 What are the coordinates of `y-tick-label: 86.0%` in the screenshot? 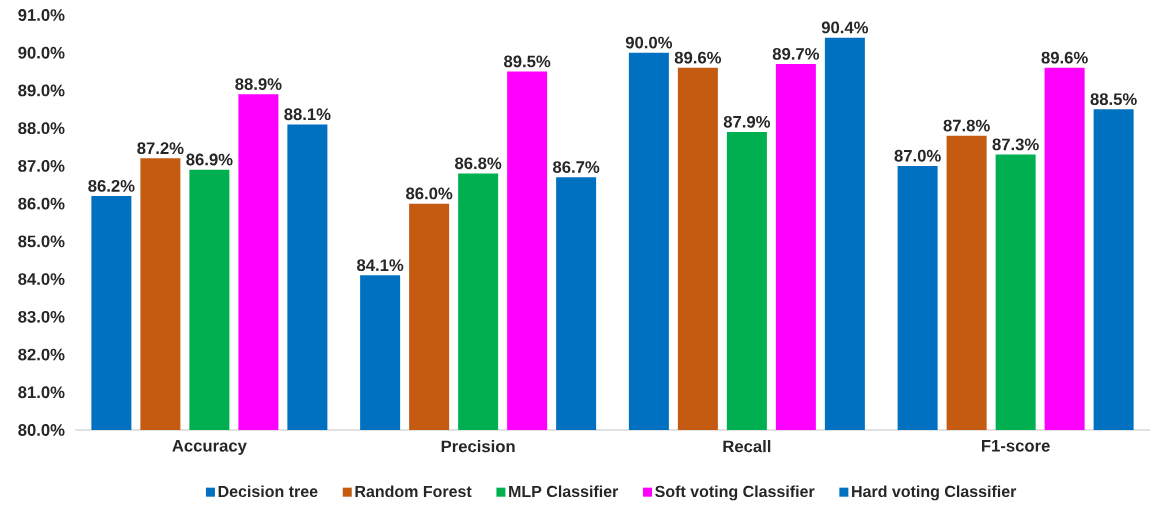 It's located at (41, 203).